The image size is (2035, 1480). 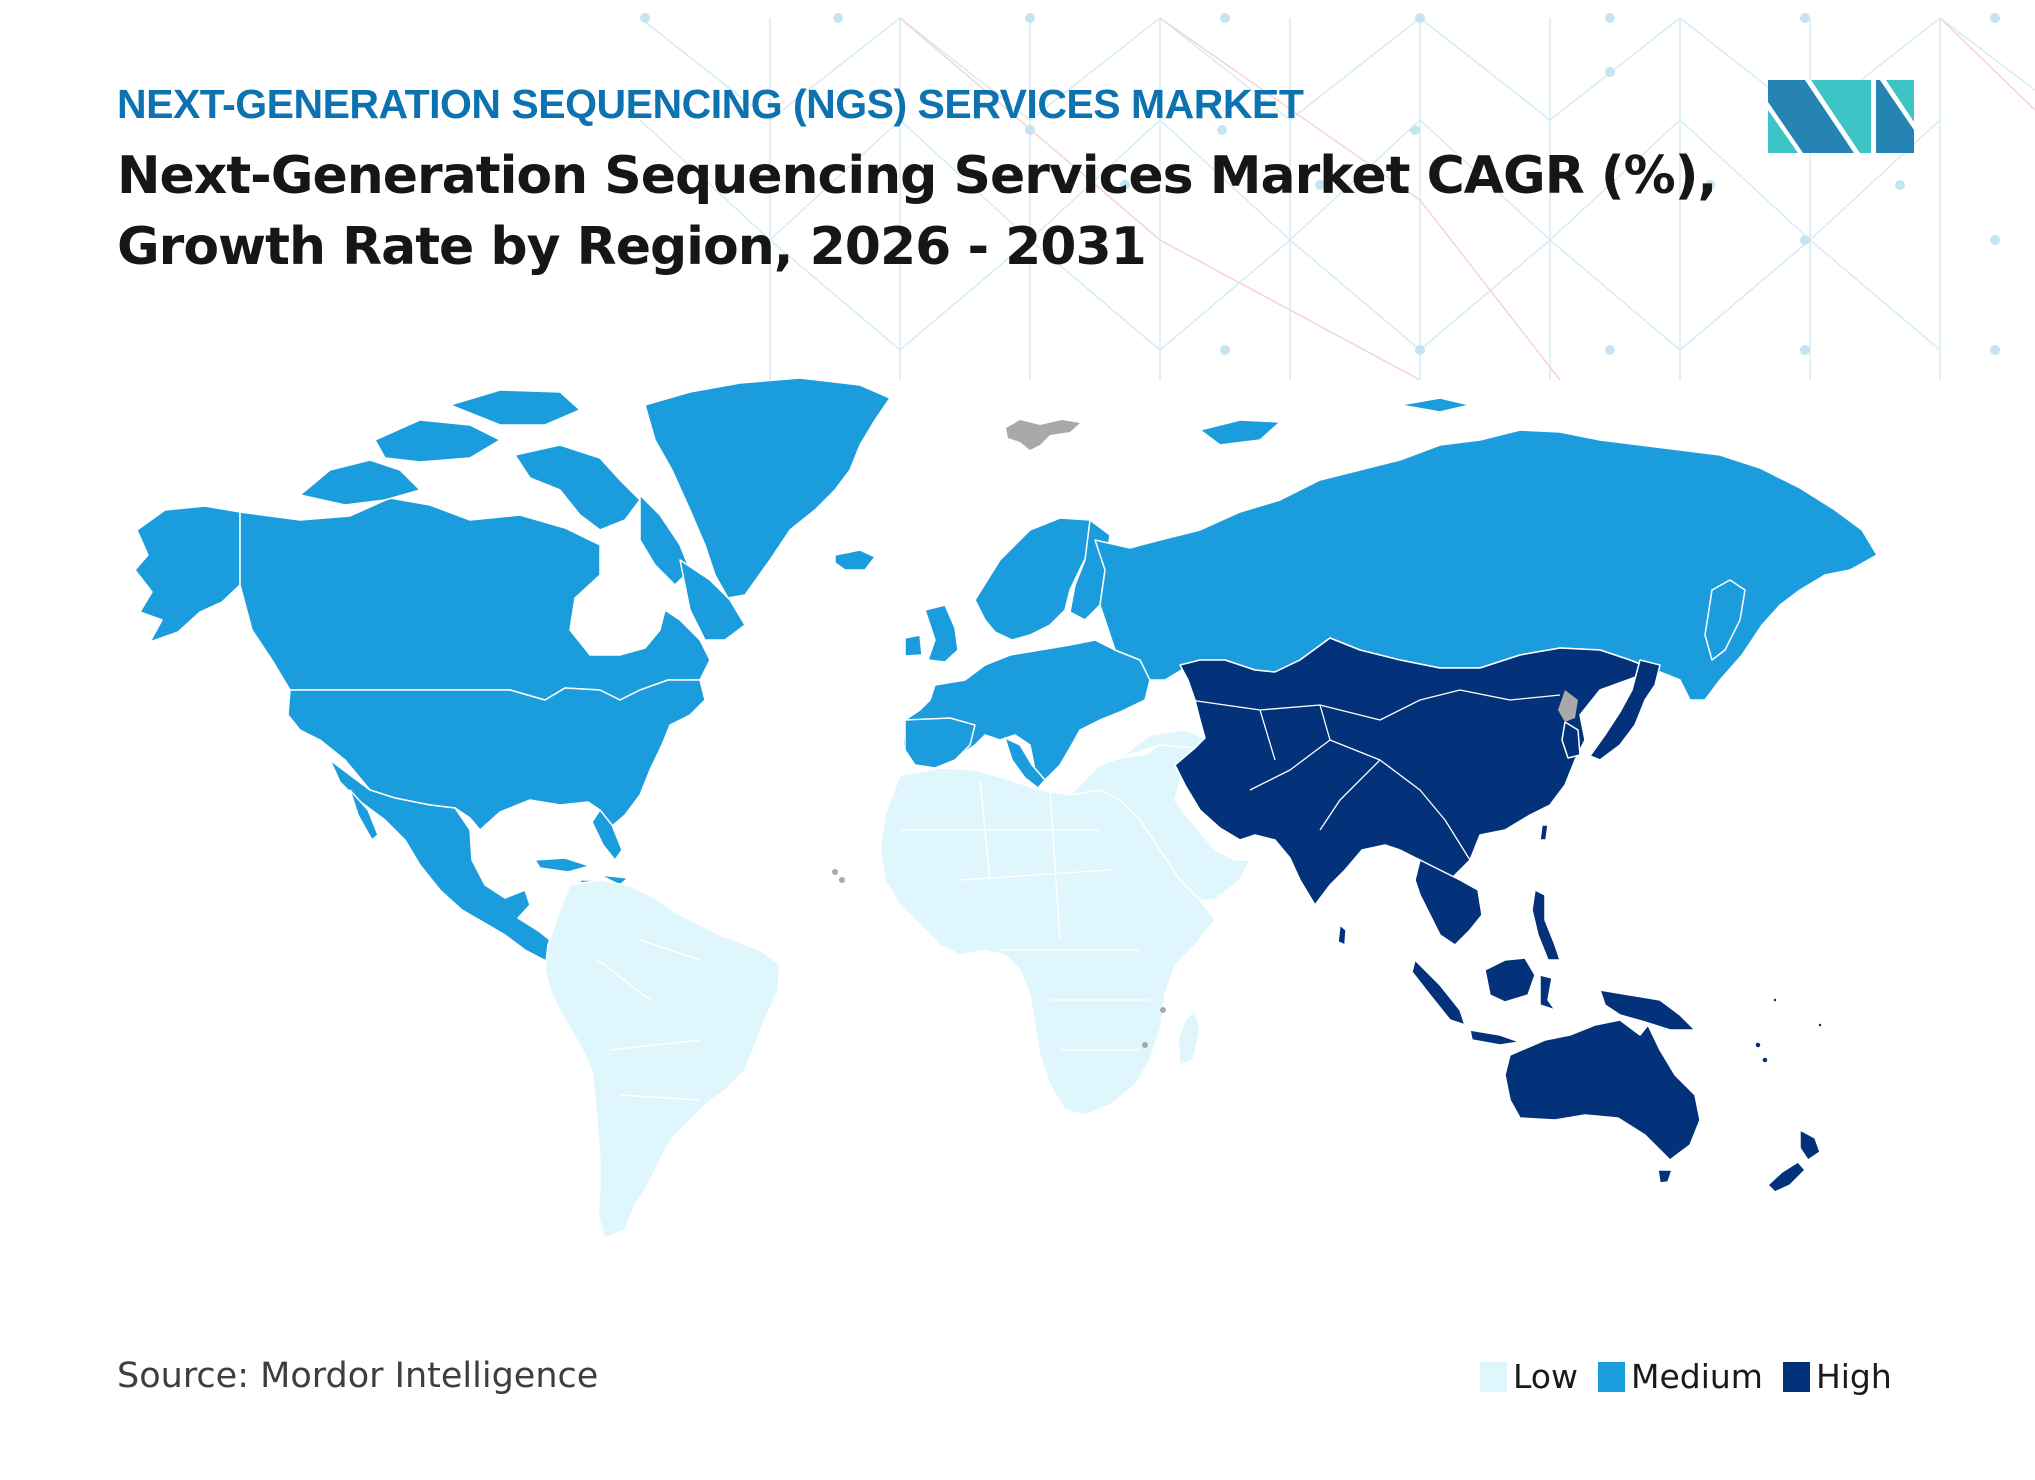 I want to click on region-russia, so click(x=1486, y=549).